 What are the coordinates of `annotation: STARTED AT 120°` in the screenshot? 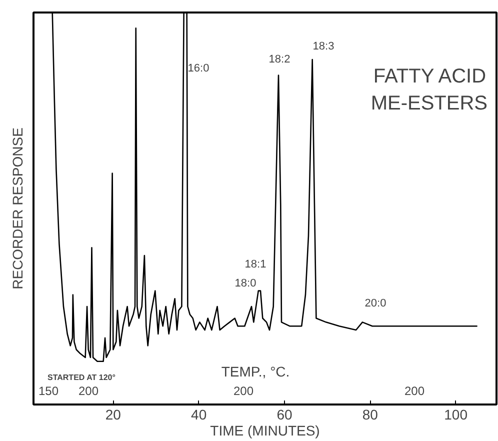 It's located at (82, 377).